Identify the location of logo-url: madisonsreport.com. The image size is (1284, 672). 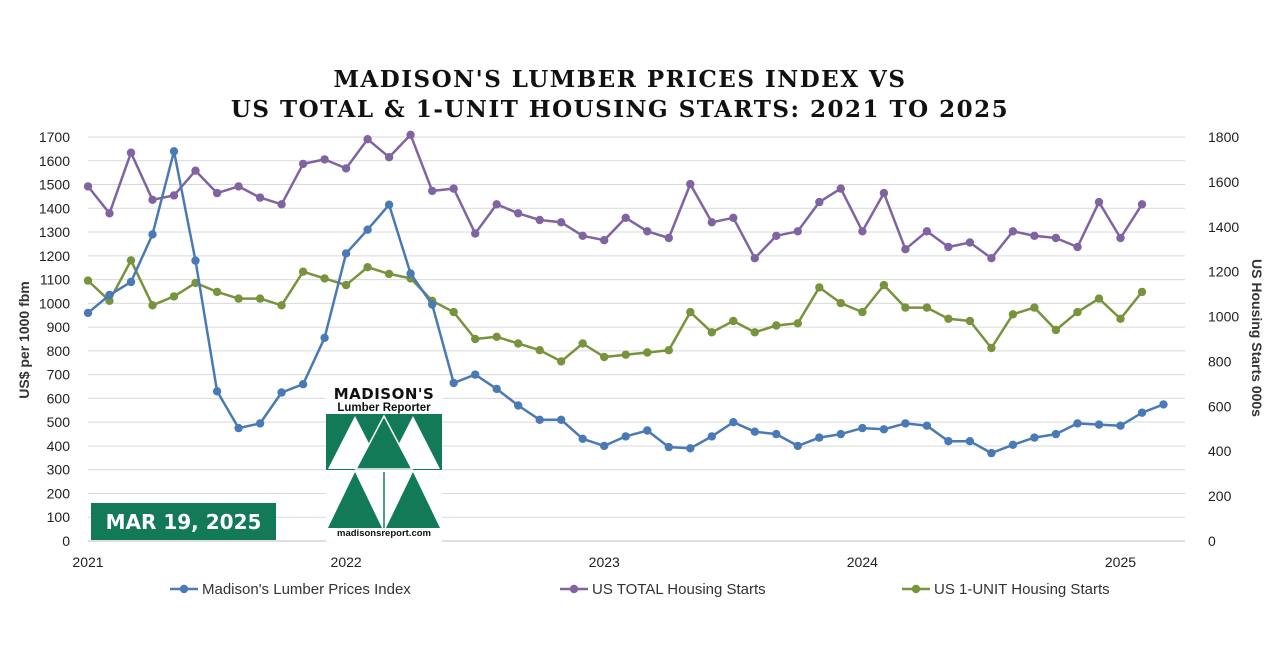
(384, 533).